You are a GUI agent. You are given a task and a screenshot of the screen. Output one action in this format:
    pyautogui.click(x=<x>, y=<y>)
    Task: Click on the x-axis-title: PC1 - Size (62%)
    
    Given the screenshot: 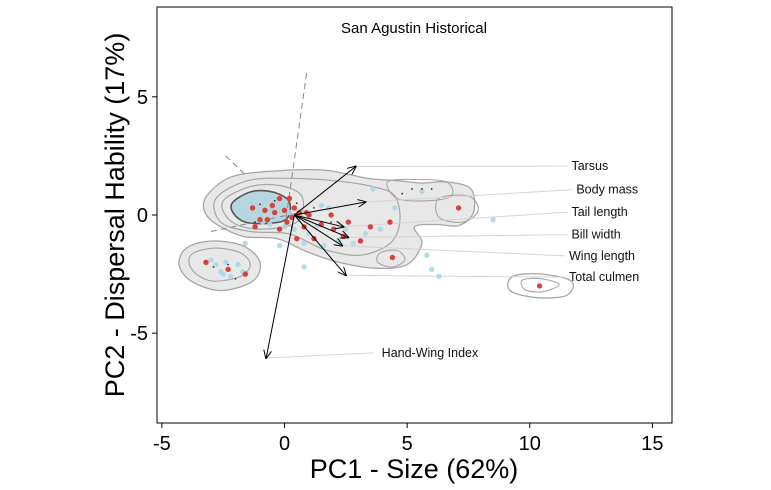 What is the action you would take?
    pyautogui.click(x=414, y=469)
    